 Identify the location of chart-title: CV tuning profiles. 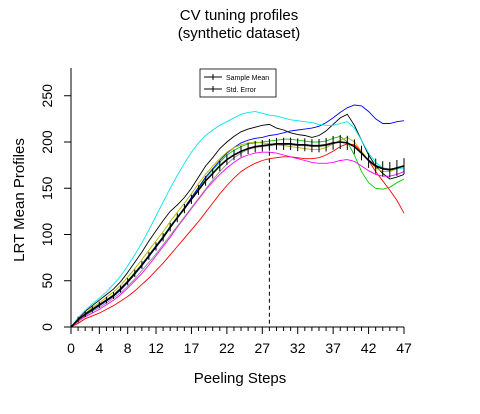
(239, 15).